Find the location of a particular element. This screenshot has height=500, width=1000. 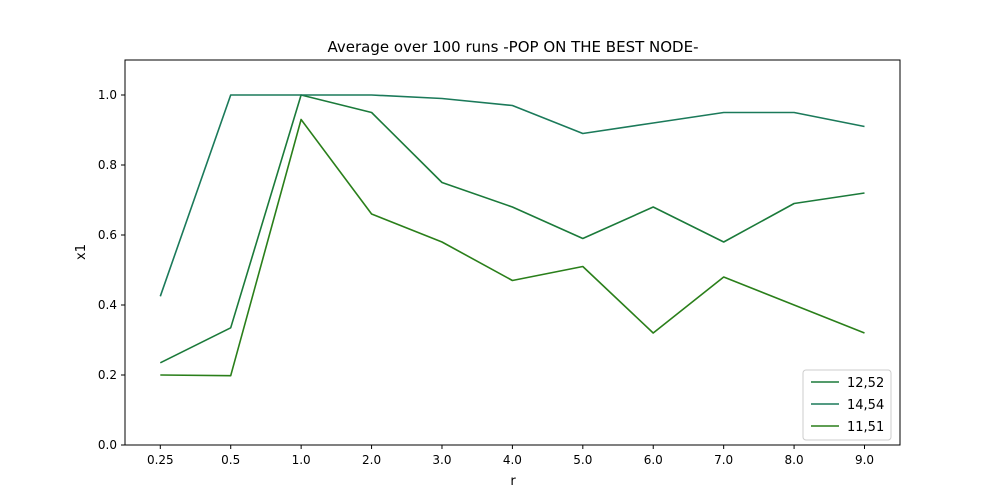

x-tick-label: 1.0 is located at coordinates (301, 460).